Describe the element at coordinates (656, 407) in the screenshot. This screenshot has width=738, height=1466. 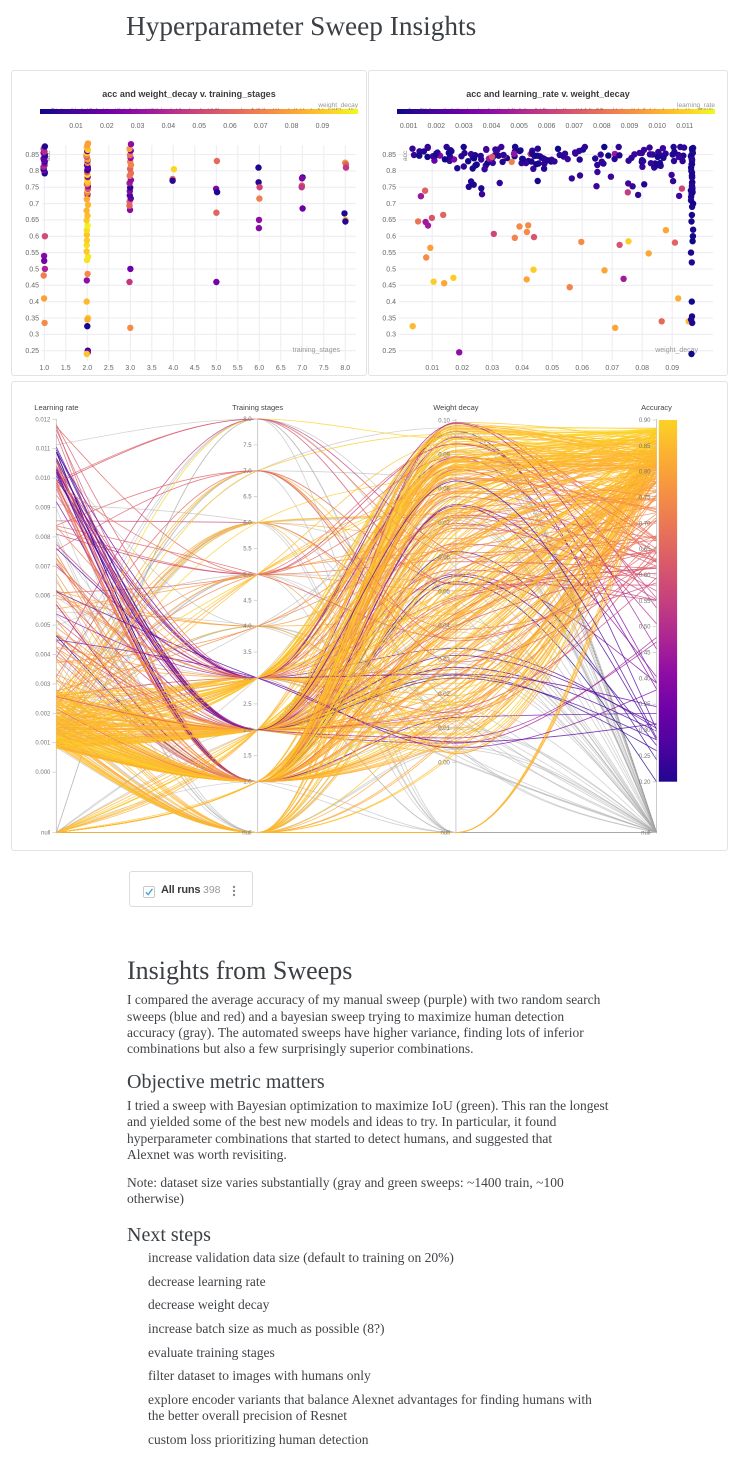
I see `svg-text: Accuracy` at that location.